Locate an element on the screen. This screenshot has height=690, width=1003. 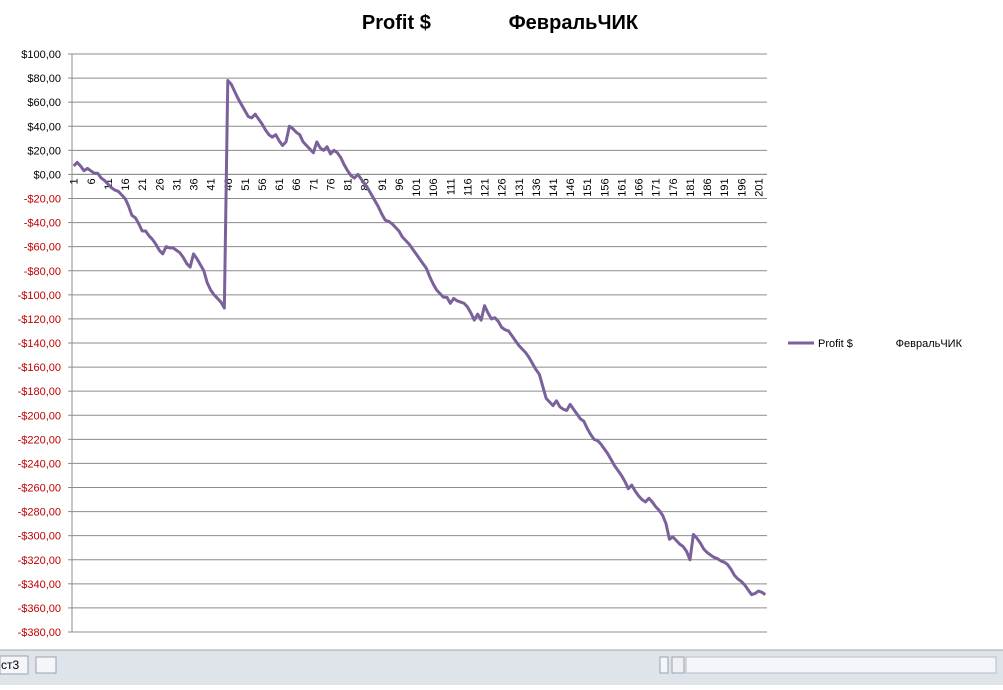
x-tick-label: 21 is located at coordinates (143, 184).